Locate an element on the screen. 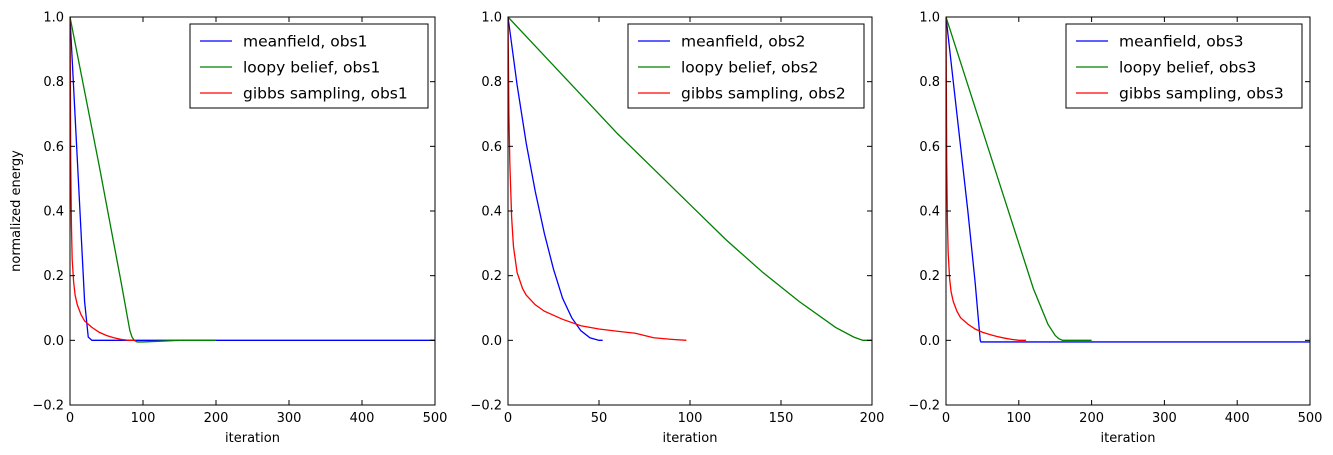 Image resolution: width=1333 pixels, height=455 pixels. legend-entry: meanfield, obs2 is located at coordinates (743, 42).